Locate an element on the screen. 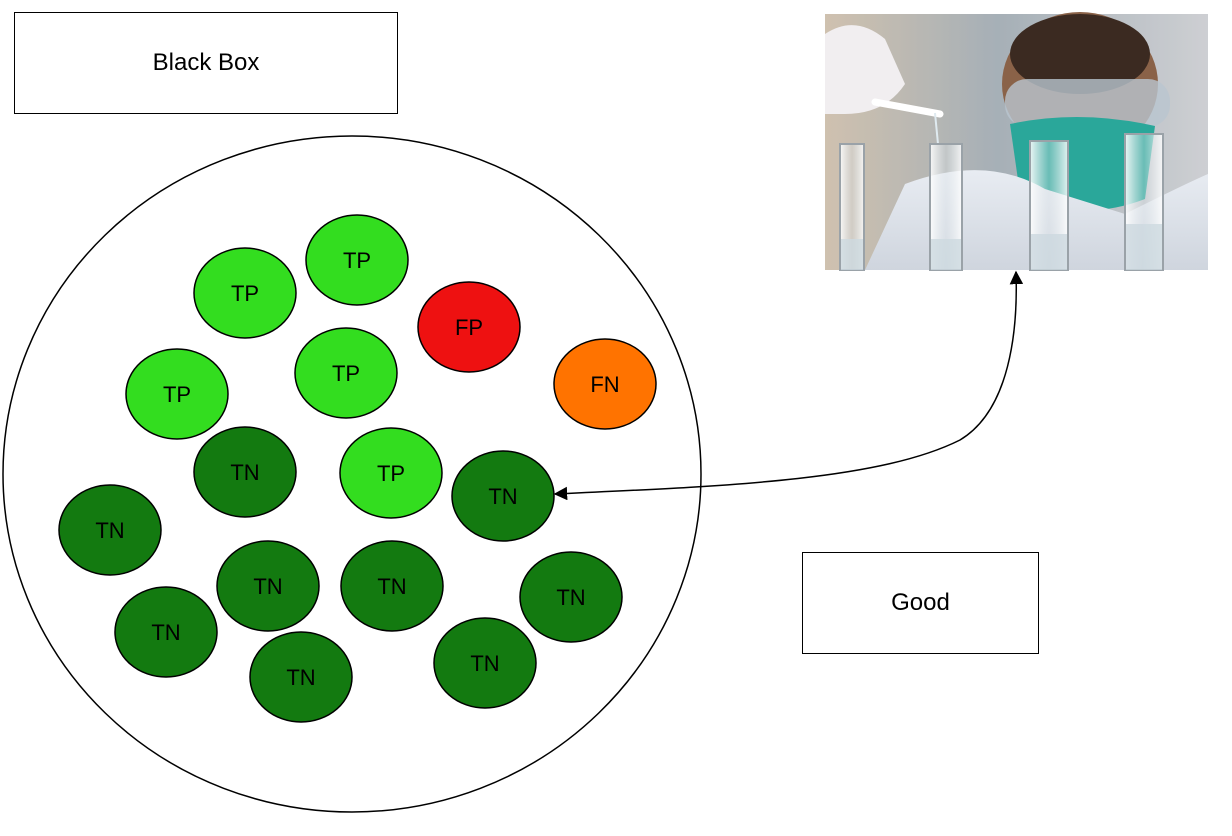  node-tp-4: TP is located at coordinates (177, 394).